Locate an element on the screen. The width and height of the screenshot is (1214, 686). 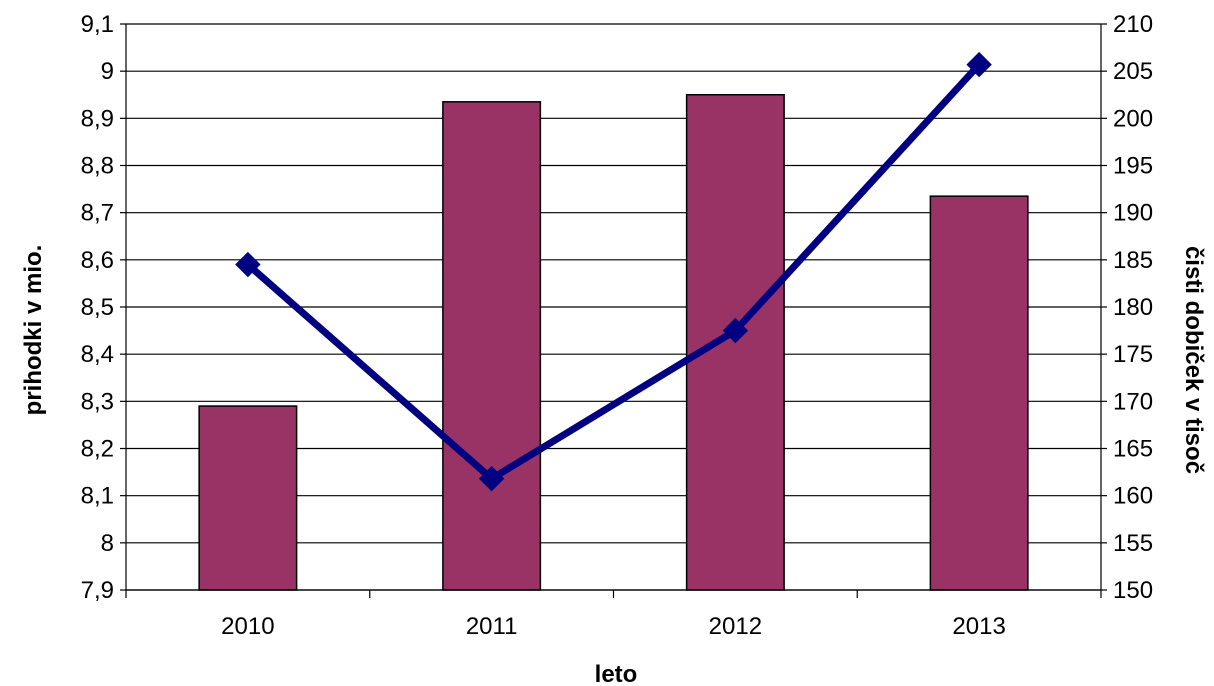
x-axis-title: leto is located at coordinates (616, 673).